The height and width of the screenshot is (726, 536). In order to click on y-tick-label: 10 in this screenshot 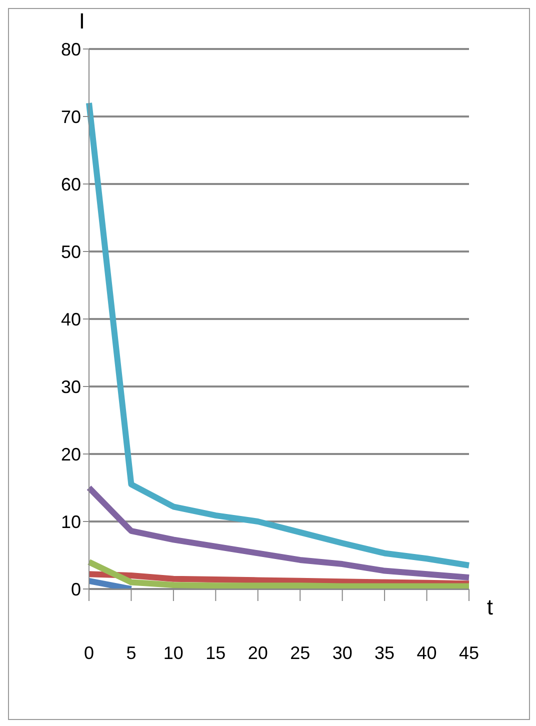, I will do `click(70, 522)`.